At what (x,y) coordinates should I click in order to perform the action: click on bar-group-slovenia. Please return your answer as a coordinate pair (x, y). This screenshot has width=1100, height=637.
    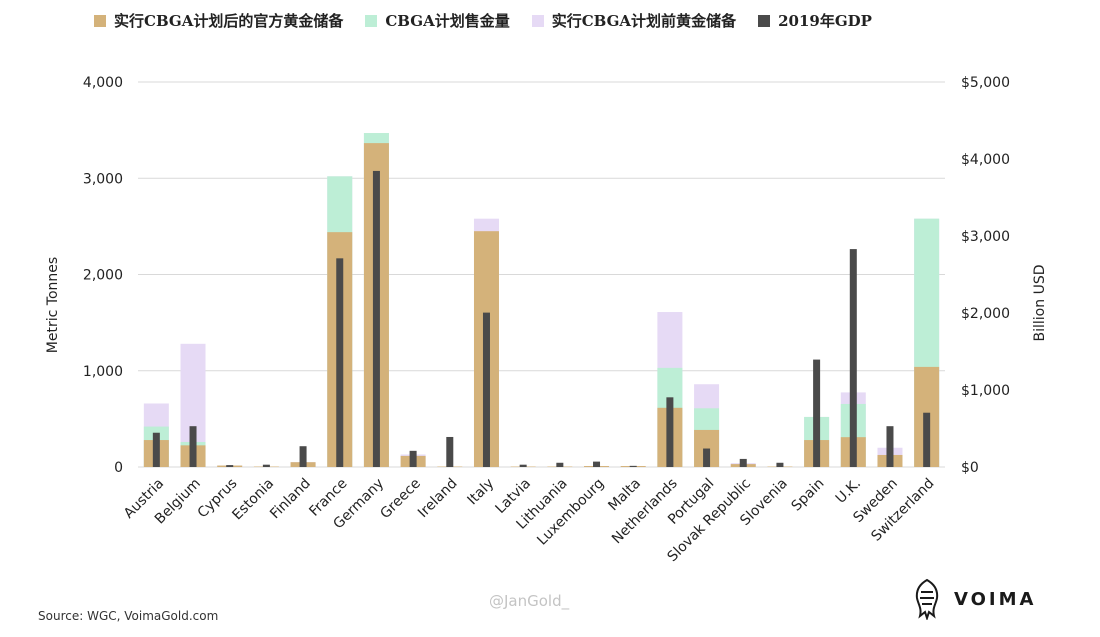
    Looking at the image, I should click on (780, 464).